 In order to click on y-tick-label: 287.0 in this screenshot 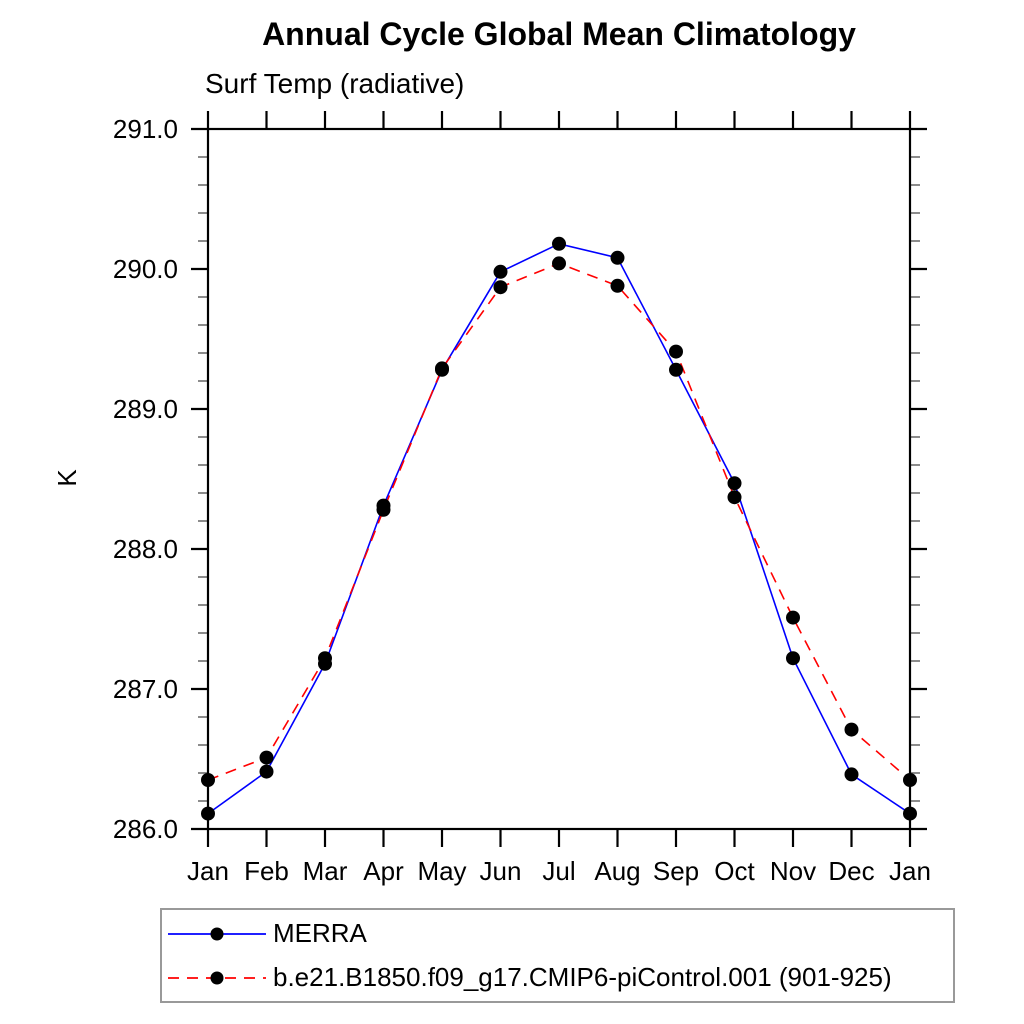, I will do `click(145, 689)`.